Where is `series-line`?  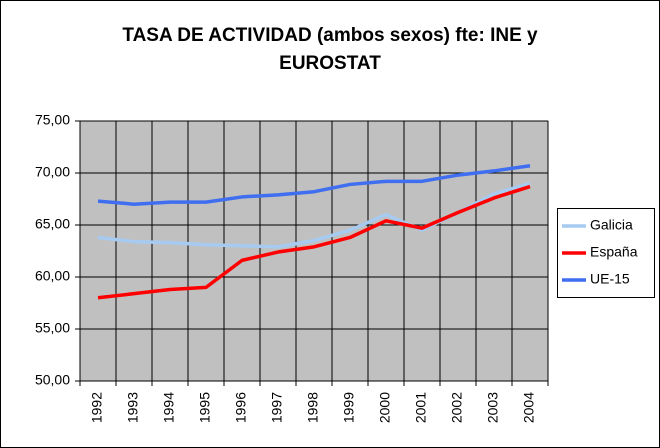 series-line is located at coordinates (314, 184).